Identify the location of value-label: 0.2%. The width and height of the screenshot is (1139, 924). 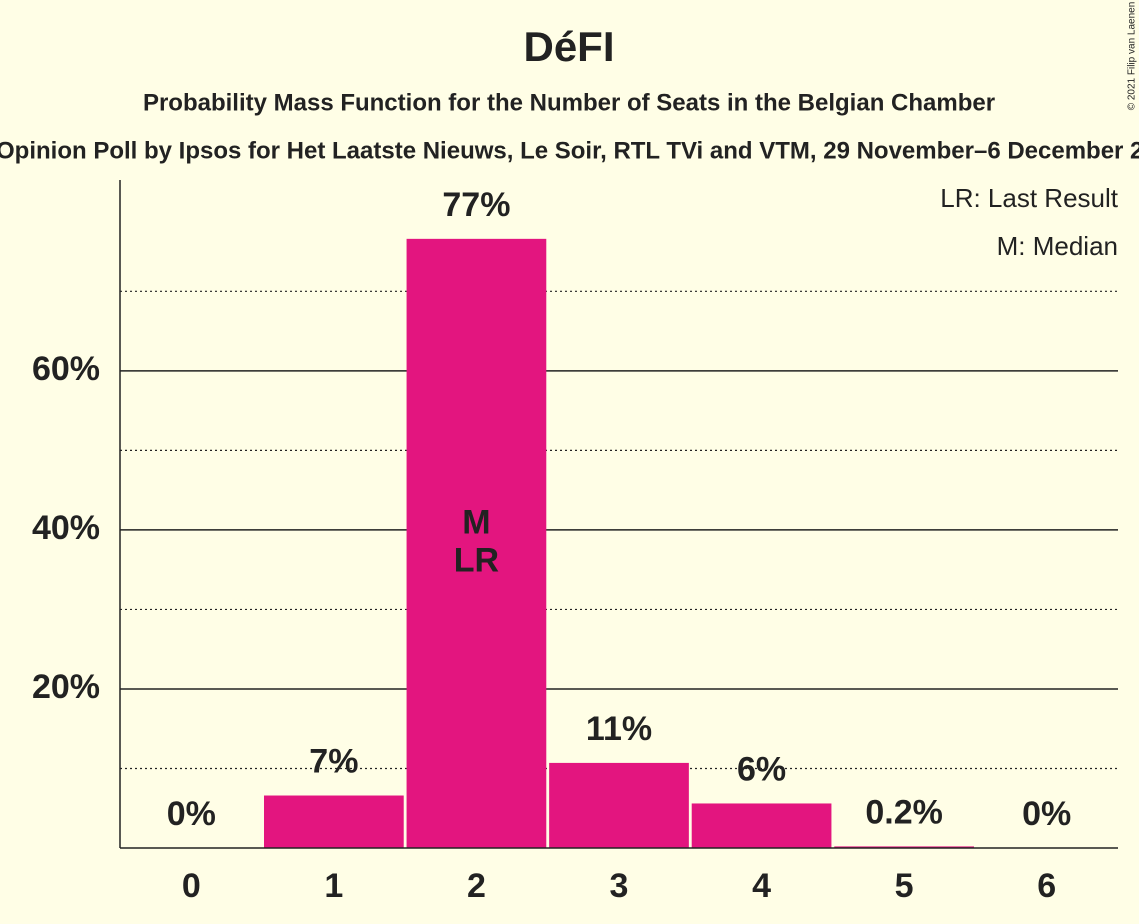
(904, 812).